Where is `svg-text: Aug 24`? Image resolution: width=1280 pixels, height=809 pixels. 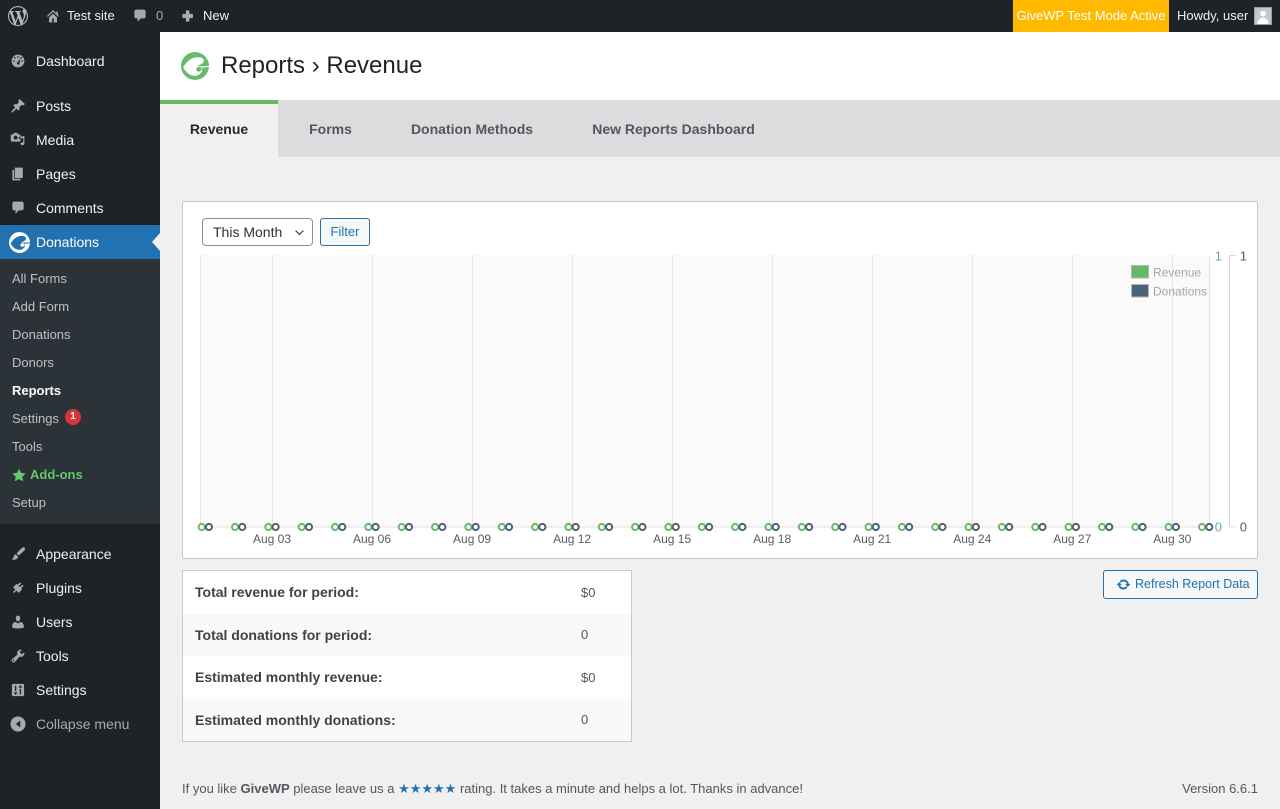
svg-text: Aug 24 is located at coordinates (972, 539).